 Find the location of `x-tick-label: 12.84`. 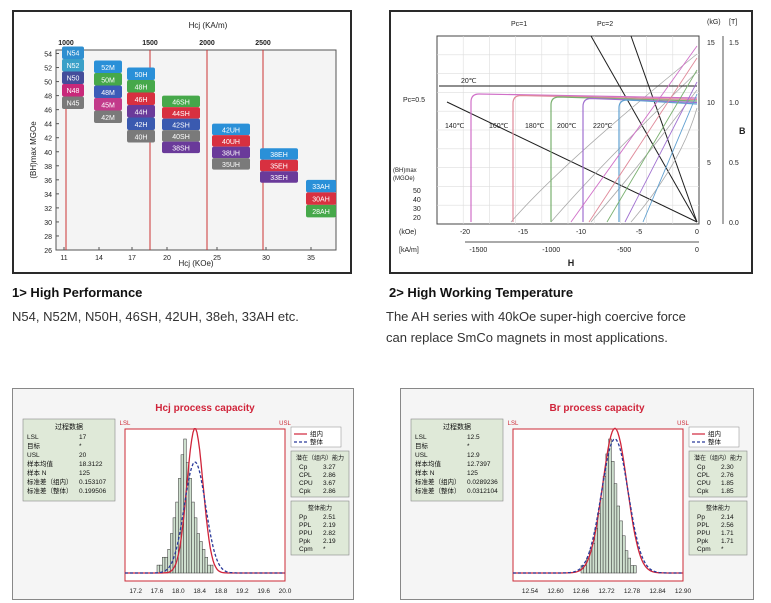

x-tick-label: 12.84 is located at coordinates (657, 591).